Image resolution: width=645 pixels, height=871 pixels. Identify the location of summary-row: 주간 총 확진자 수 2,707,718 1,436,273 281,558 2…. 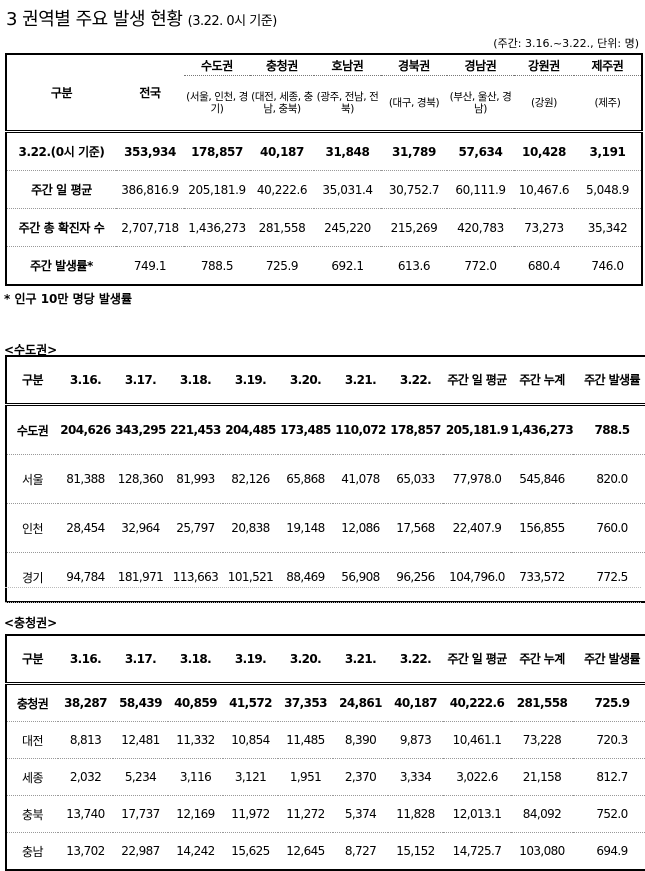
(324, 227).